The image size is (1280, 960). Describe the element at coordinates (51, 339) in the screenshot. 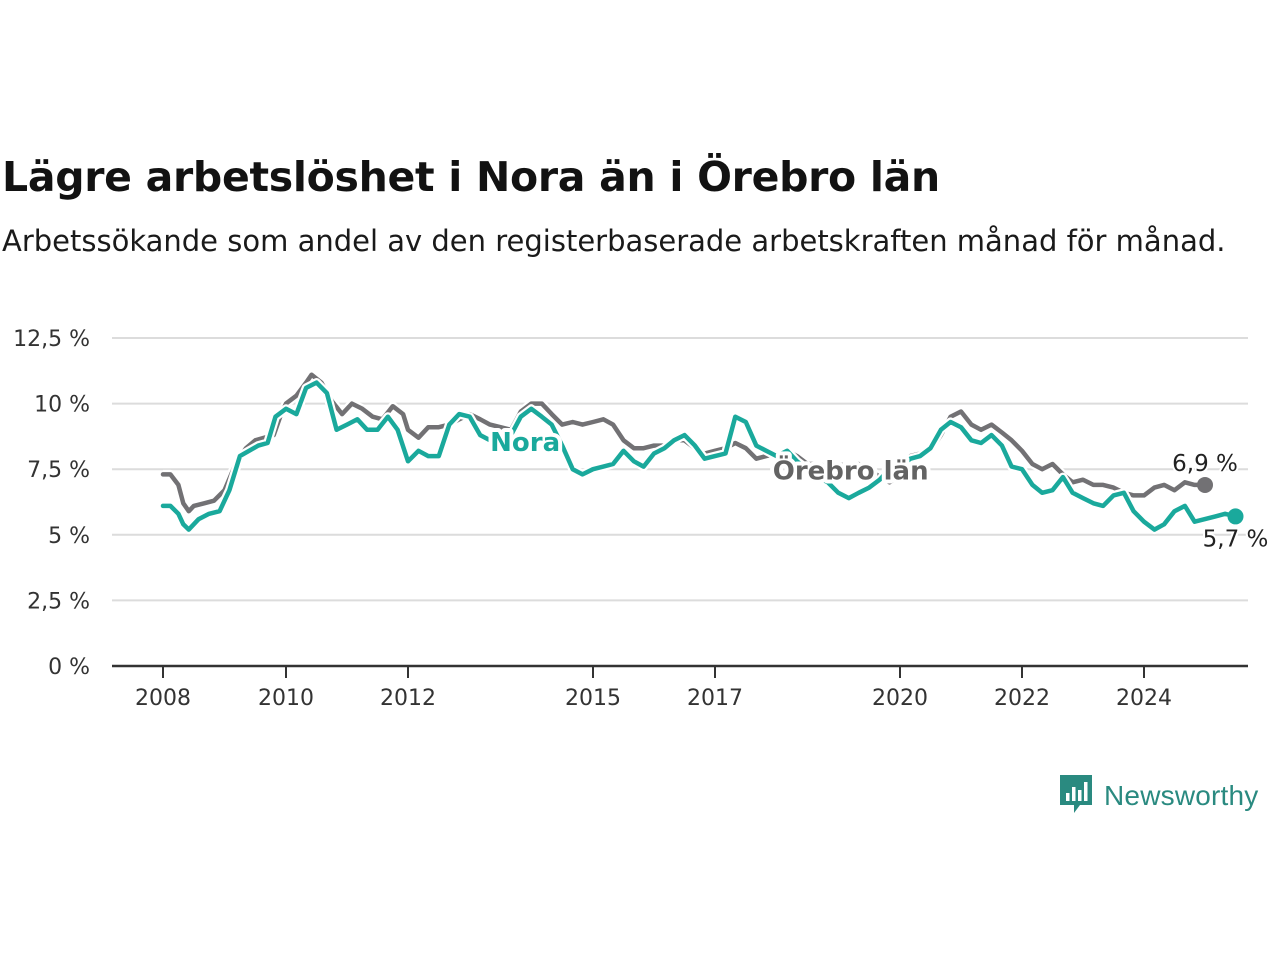

I see `y-tick-label: 12,5 %` at that location.